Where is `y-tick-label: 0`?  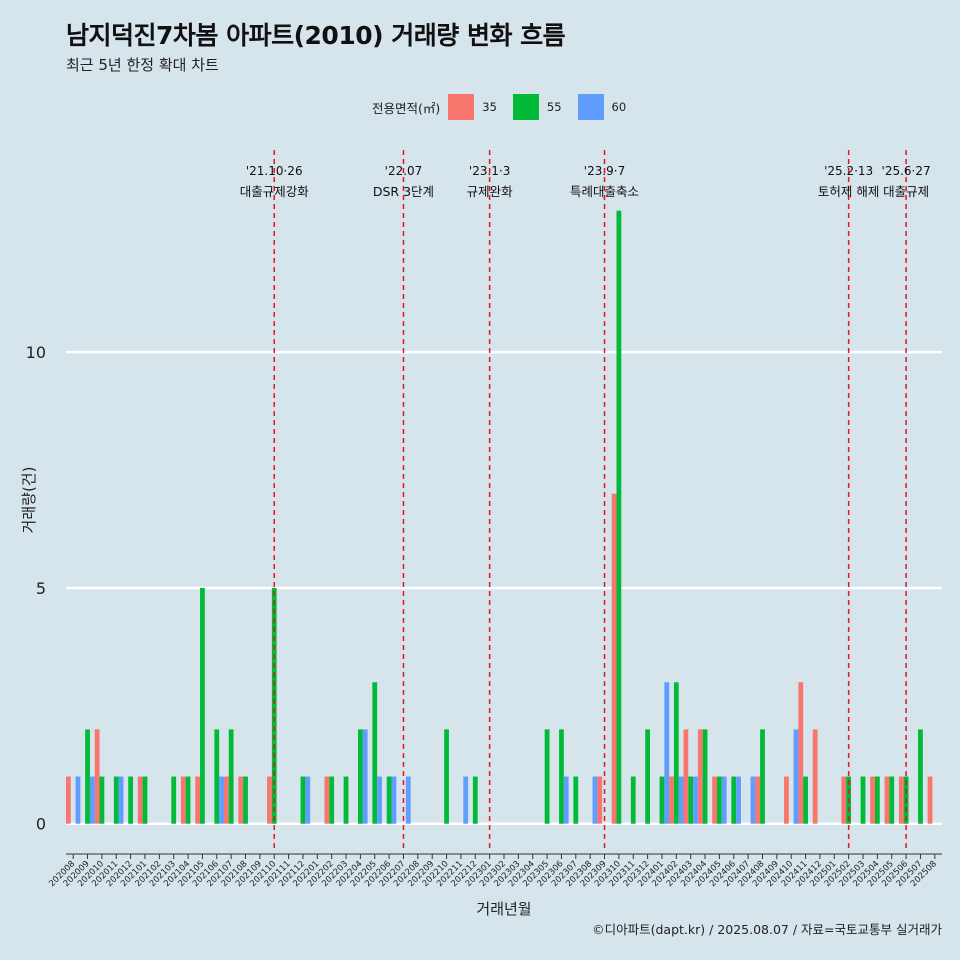 y-tick-label: 0 is located at coordinates (41, 824).